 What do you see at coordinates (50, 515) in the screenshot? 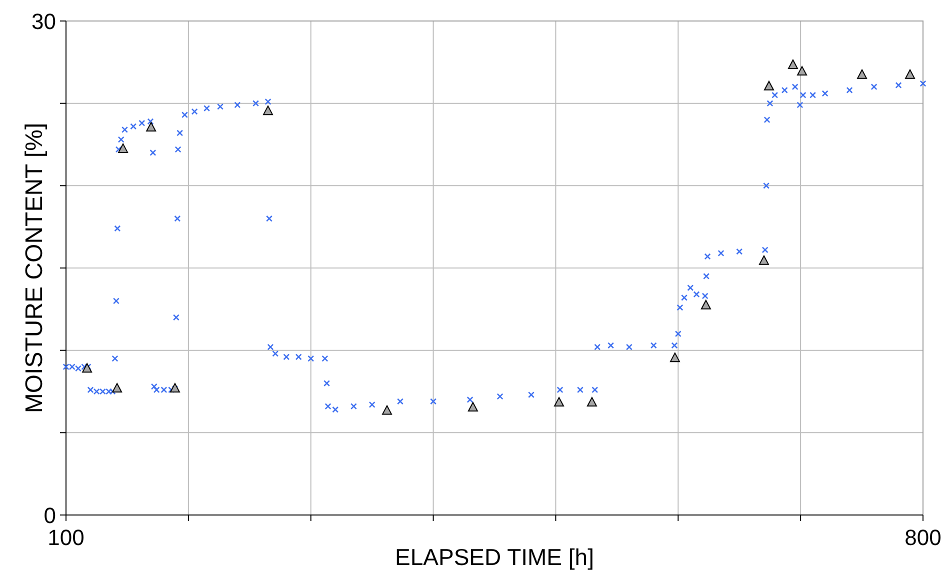
I see `y-tick-label: 0` at bounding box center [50, 515].